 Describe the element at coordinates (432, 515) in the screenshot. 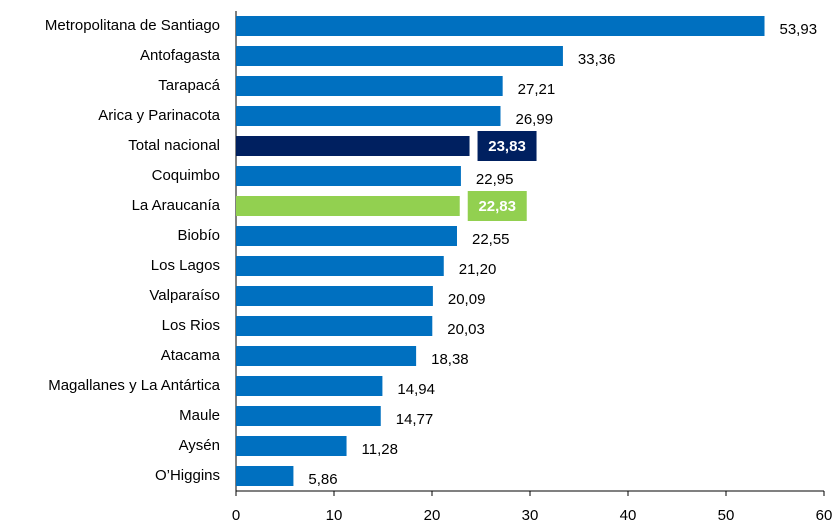

I see `x-tick-label: 20` at that location.